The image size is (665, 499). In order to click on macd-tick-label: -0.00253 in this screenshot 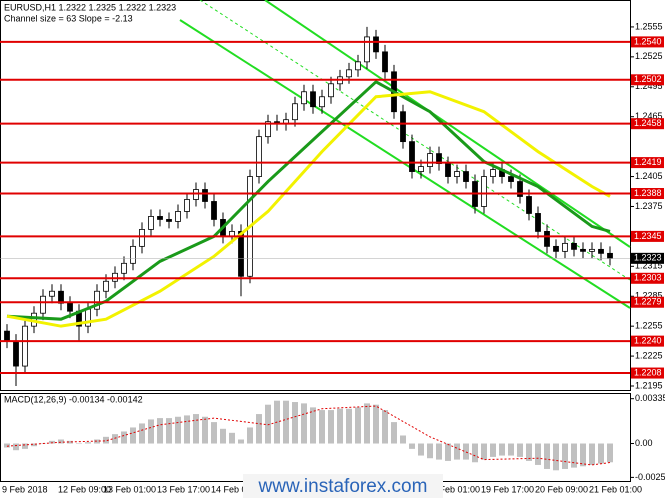, I will do `click(650, 477)`.